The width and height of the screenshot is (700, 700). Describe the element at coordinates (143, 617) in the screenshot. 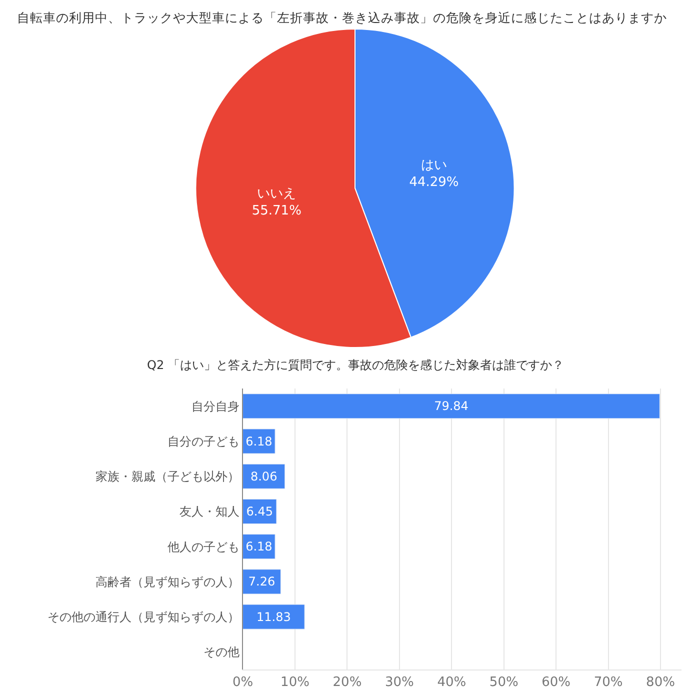

I see `y-tick-label: その他の通行人（見ず知らずの人）` at that location.